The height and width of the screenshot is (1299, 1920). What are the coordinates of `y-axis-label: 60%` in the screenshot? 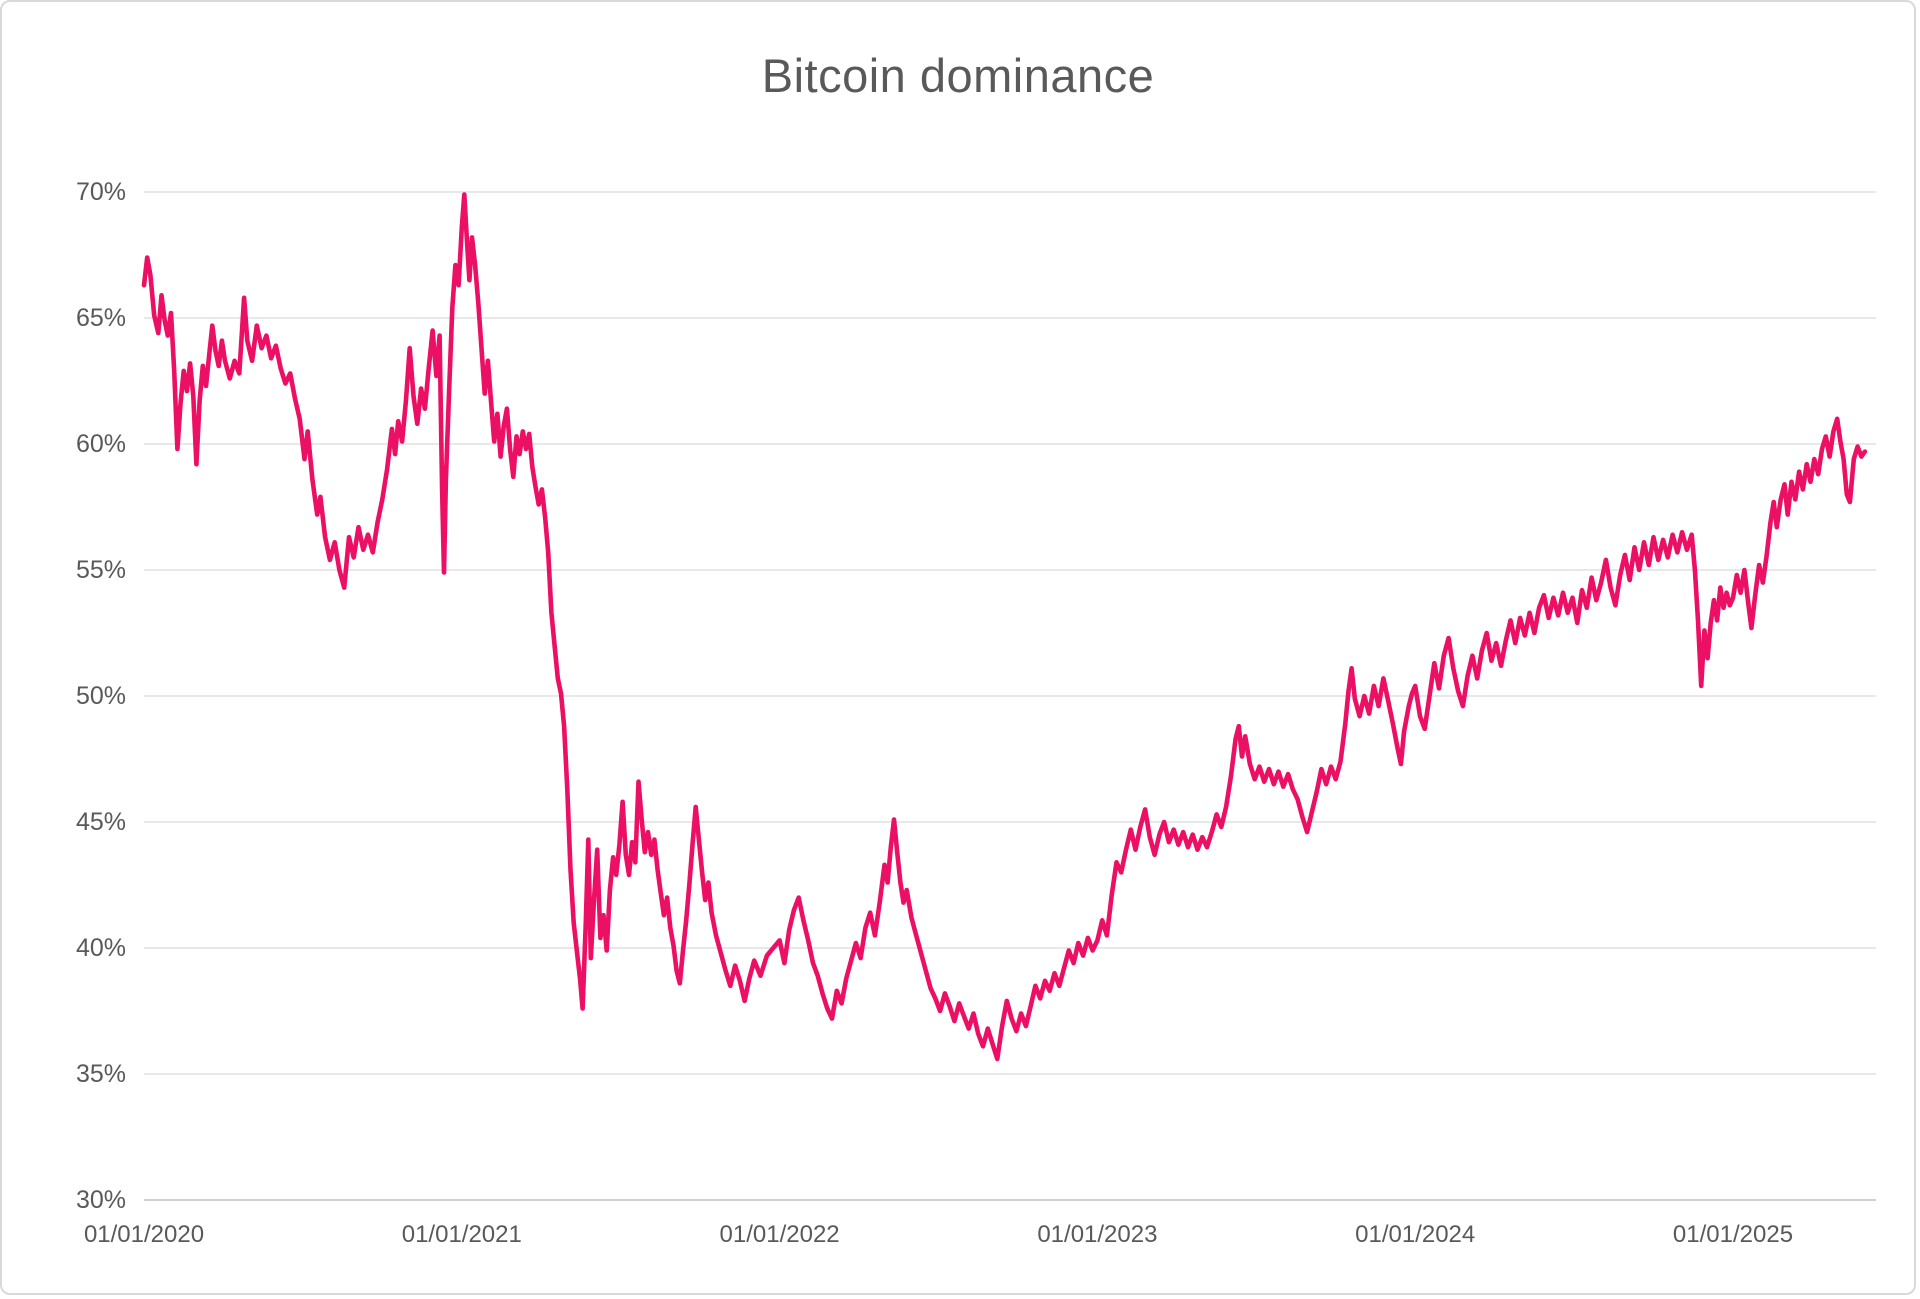 It's located at (101, 444).